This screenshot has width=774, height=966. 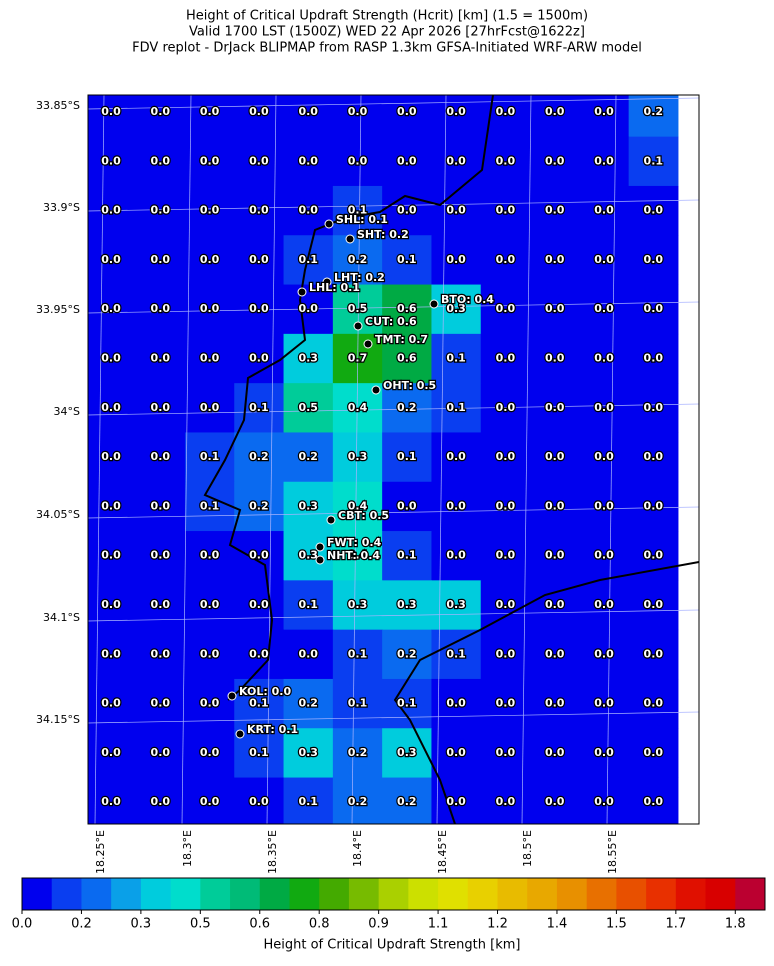 I want to click on lon-label: 18.35°E, so click(x=272, y=852).